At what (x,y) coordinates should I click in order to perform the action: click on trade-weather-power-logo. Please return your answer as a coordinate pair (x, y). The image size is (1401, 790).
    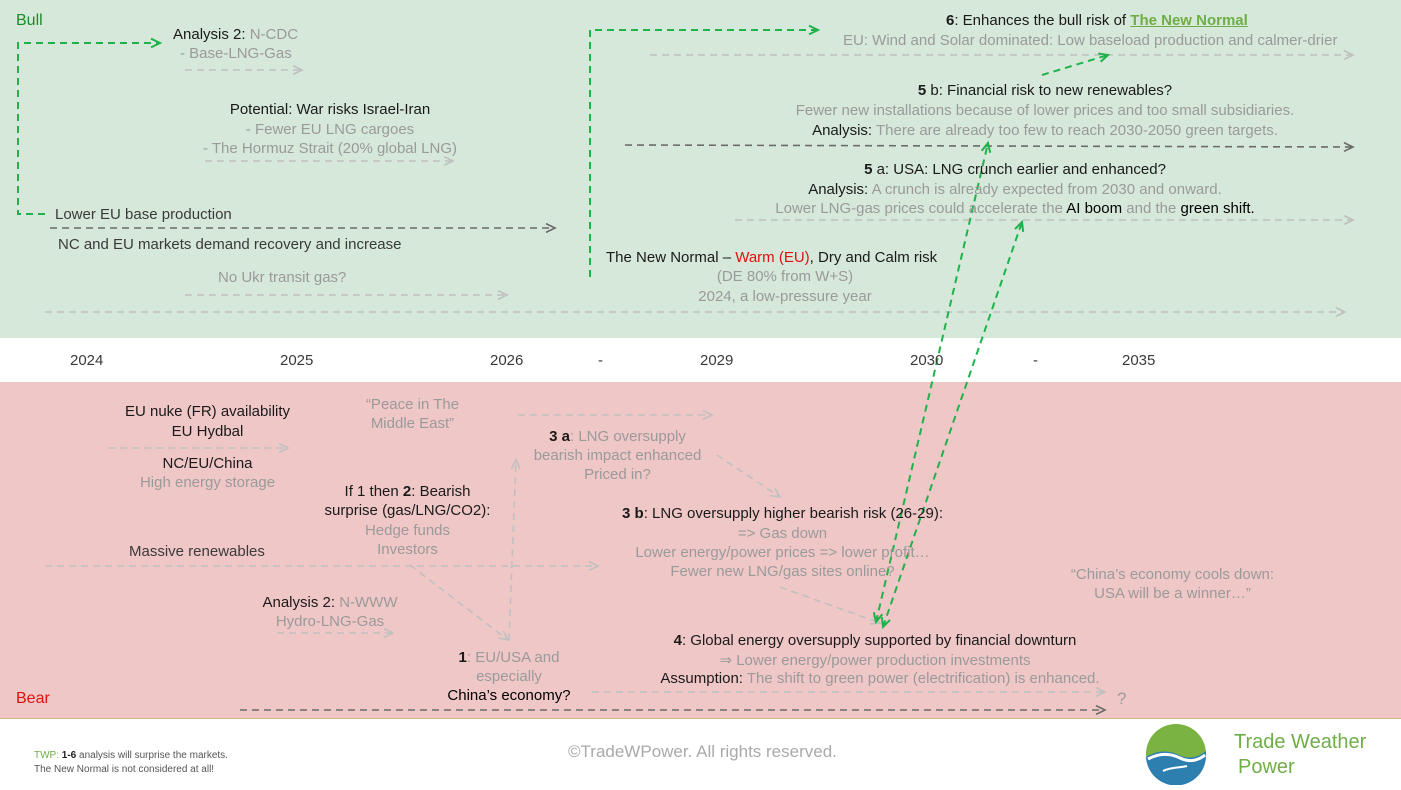
    Looking at the image, I should click on (1176, 754).